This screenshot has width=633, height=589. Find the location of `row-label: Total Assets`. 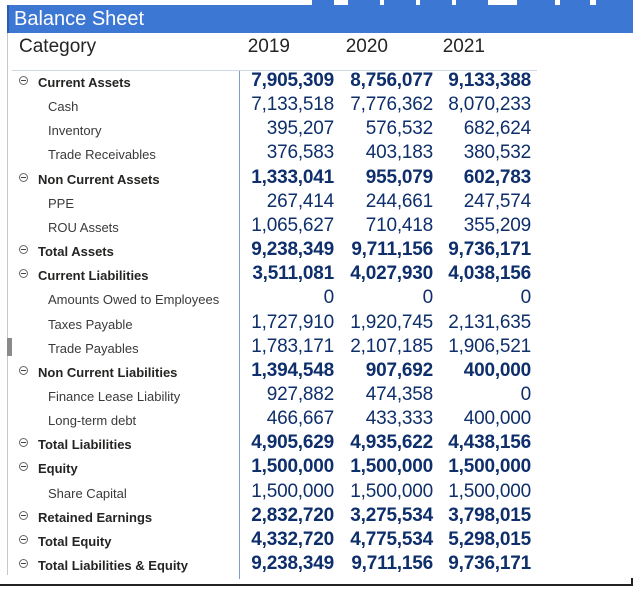

row-label: Total Assets is located at coordinates (76, 252).